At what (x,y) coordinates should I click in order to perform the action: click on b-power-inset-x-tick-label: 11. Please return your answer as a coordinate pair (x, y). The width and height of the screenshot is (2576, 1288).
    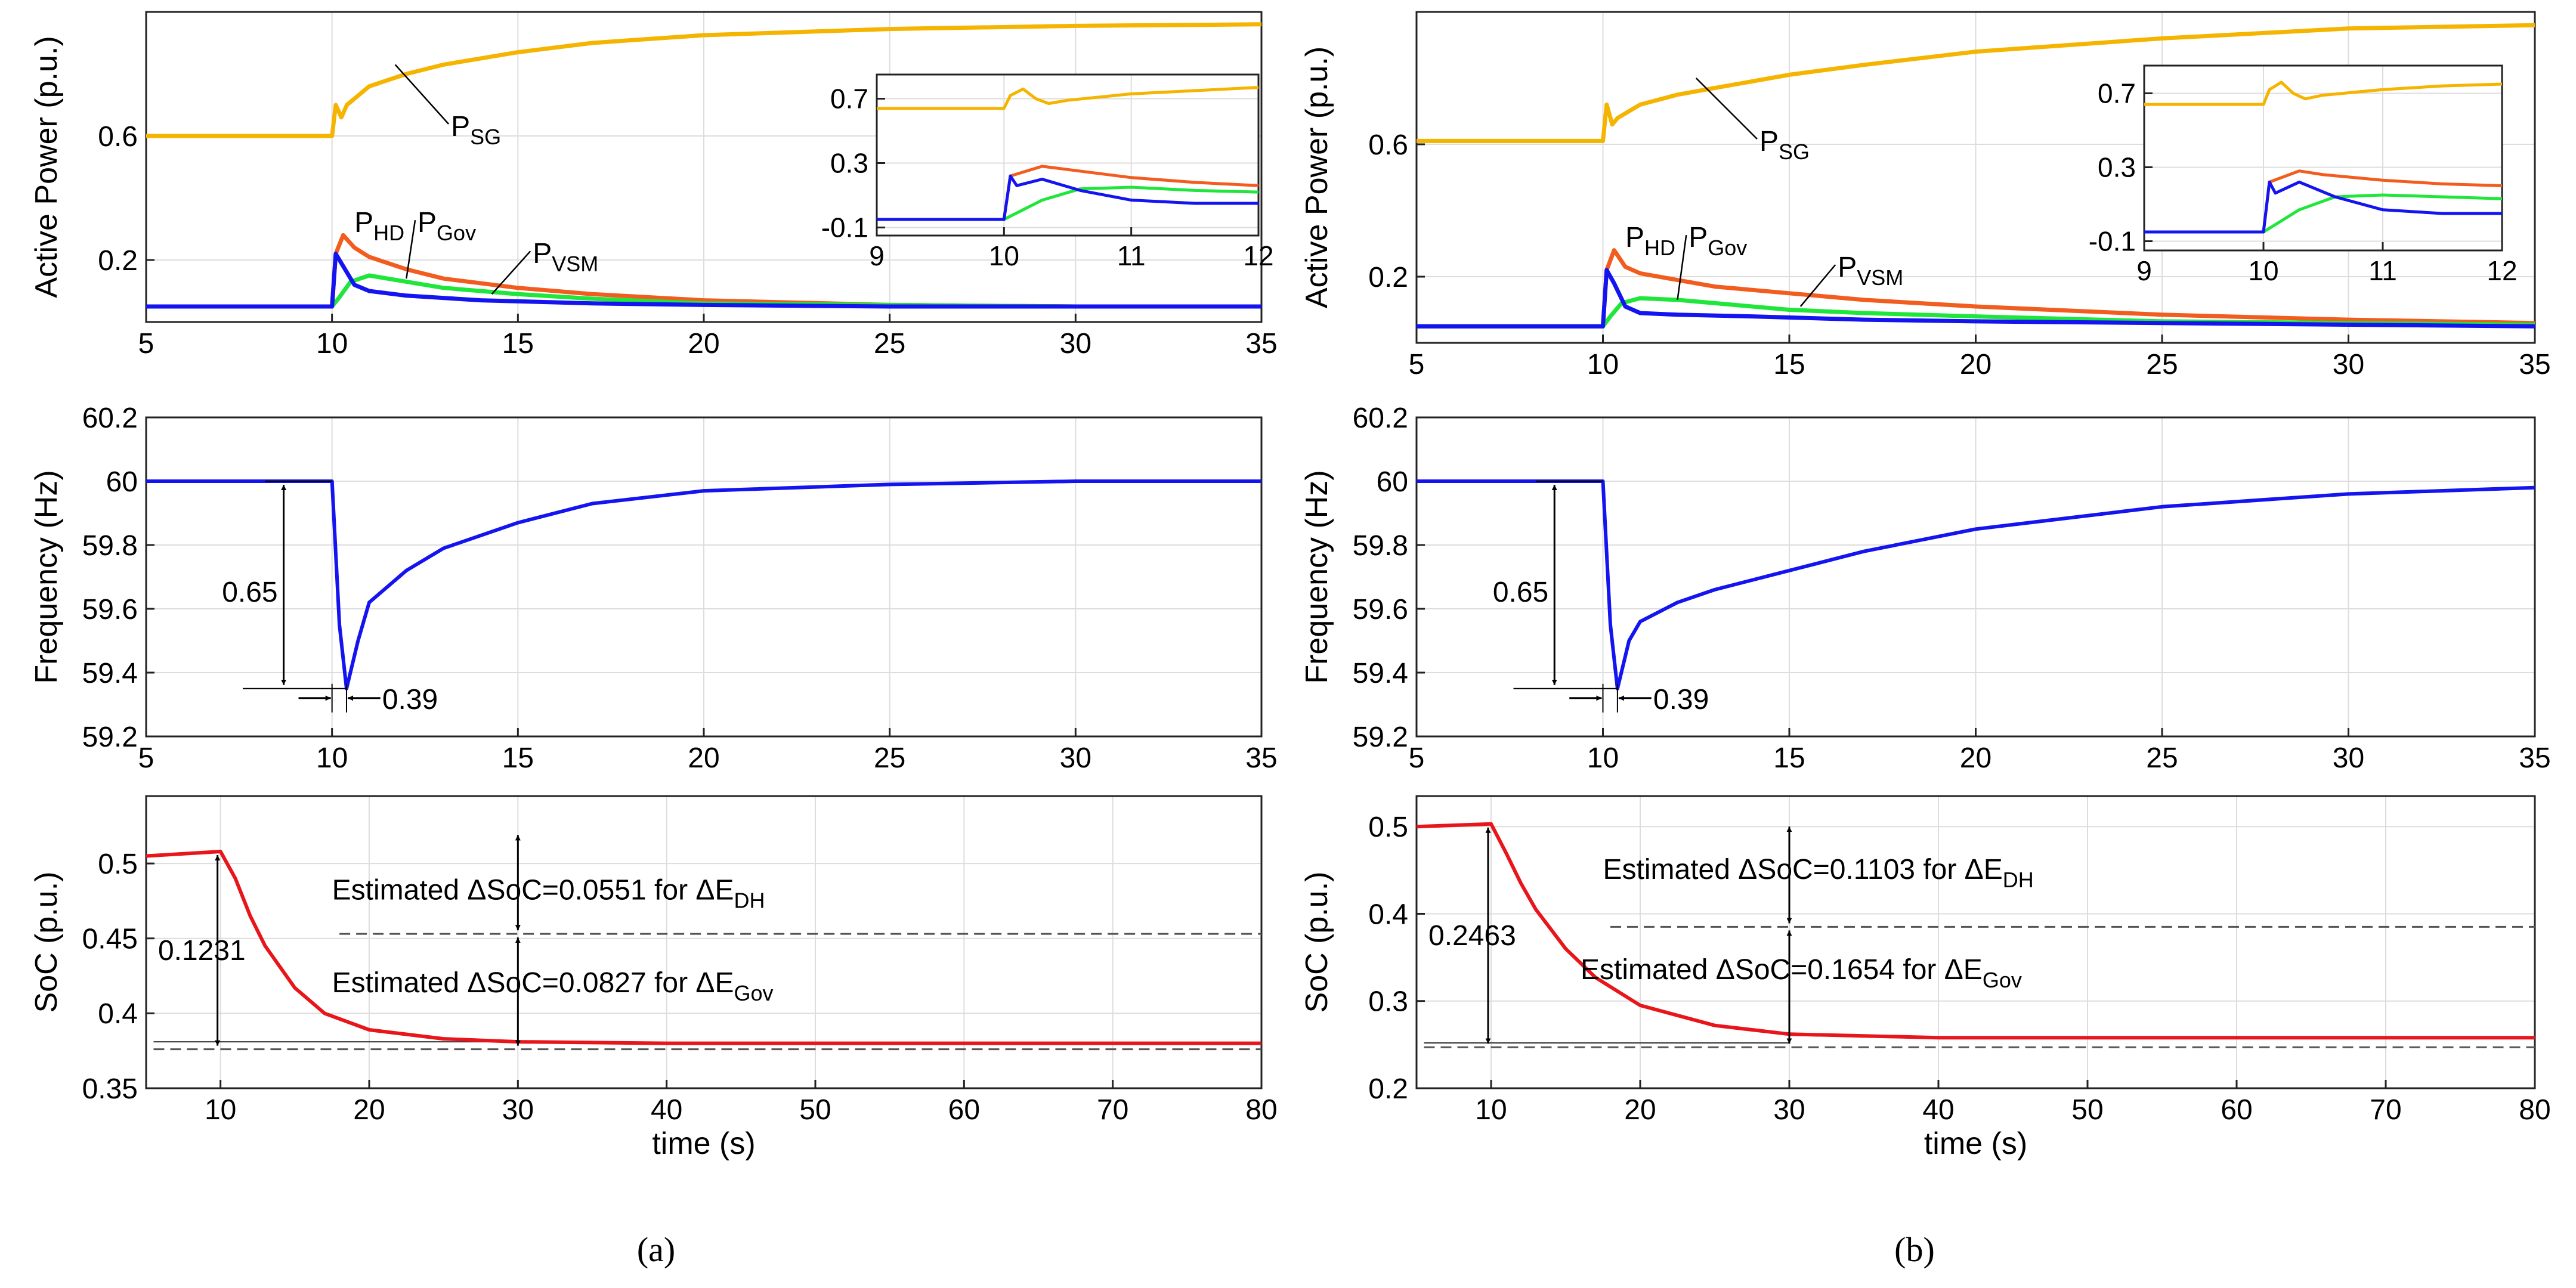
    Looking at the image, I should click on (2382, 271).